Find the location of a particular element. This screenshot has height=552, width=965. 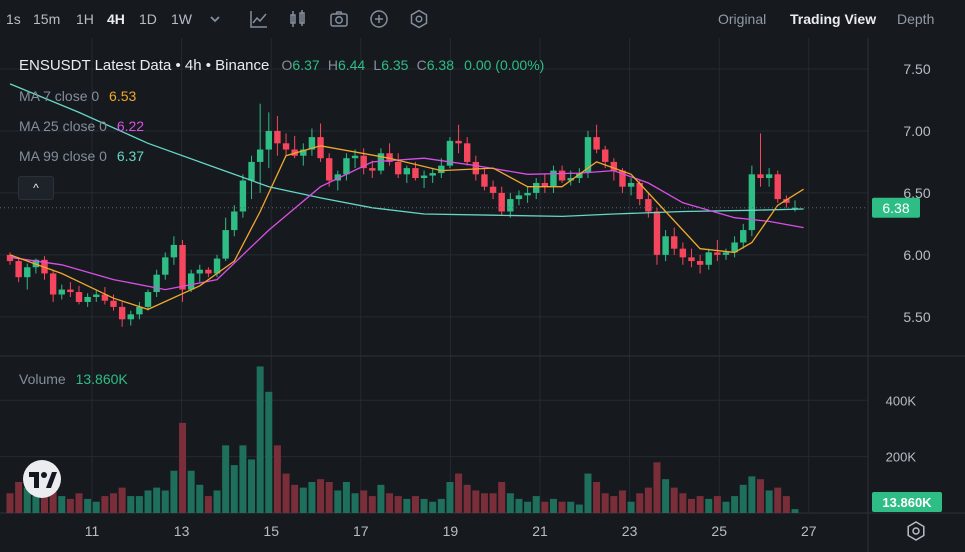

timeframe-1w: 1W is located at coordinates (181, 19).